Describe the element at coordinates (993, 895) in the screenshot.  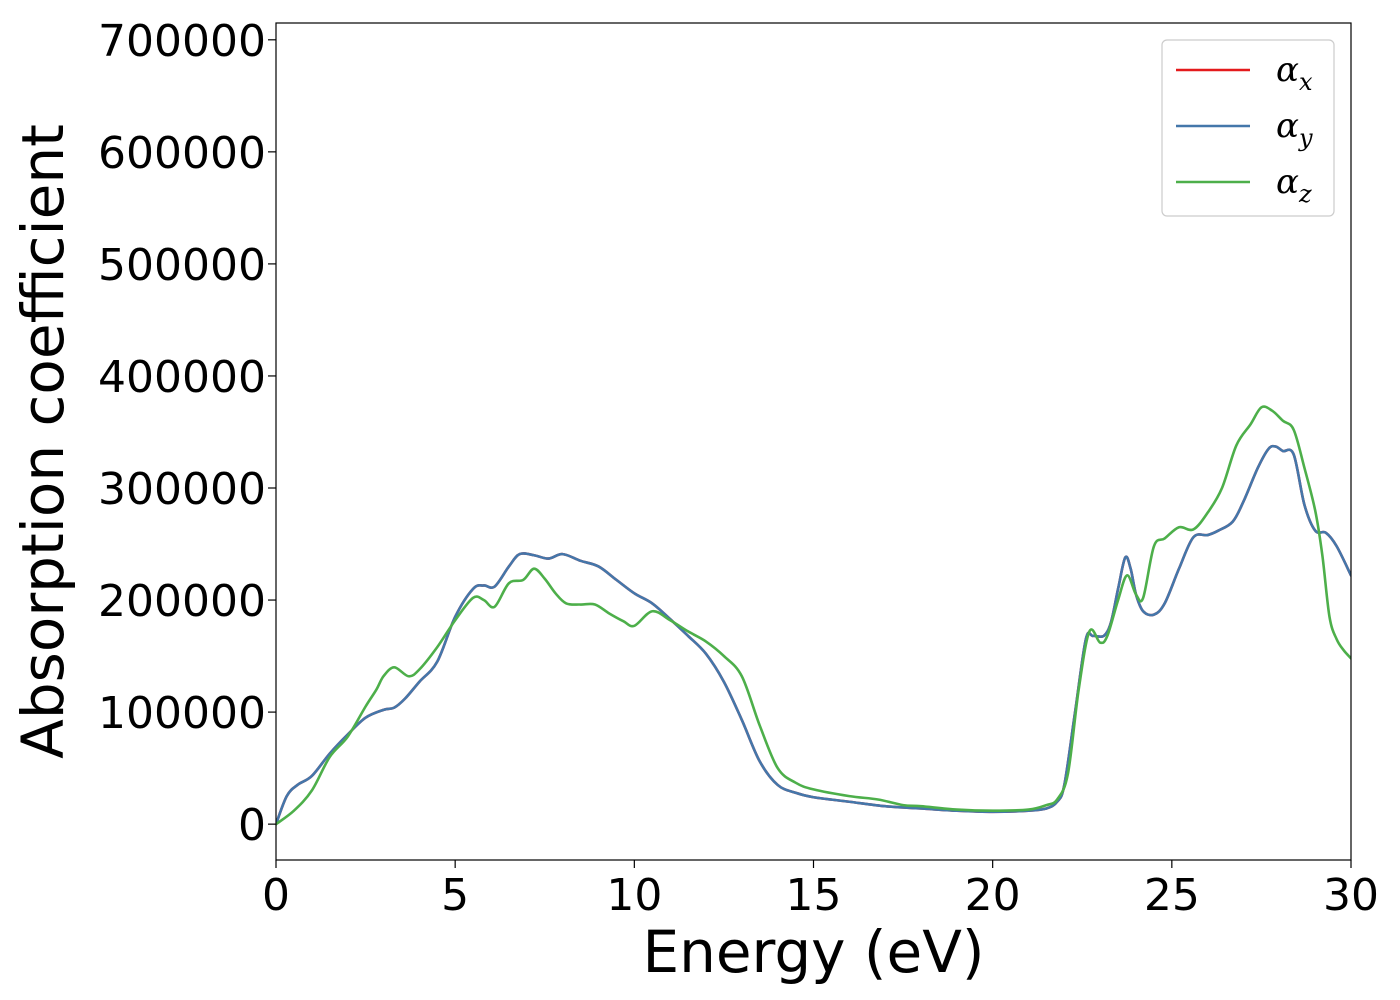
I see `x-tick-label: 20` at that location.